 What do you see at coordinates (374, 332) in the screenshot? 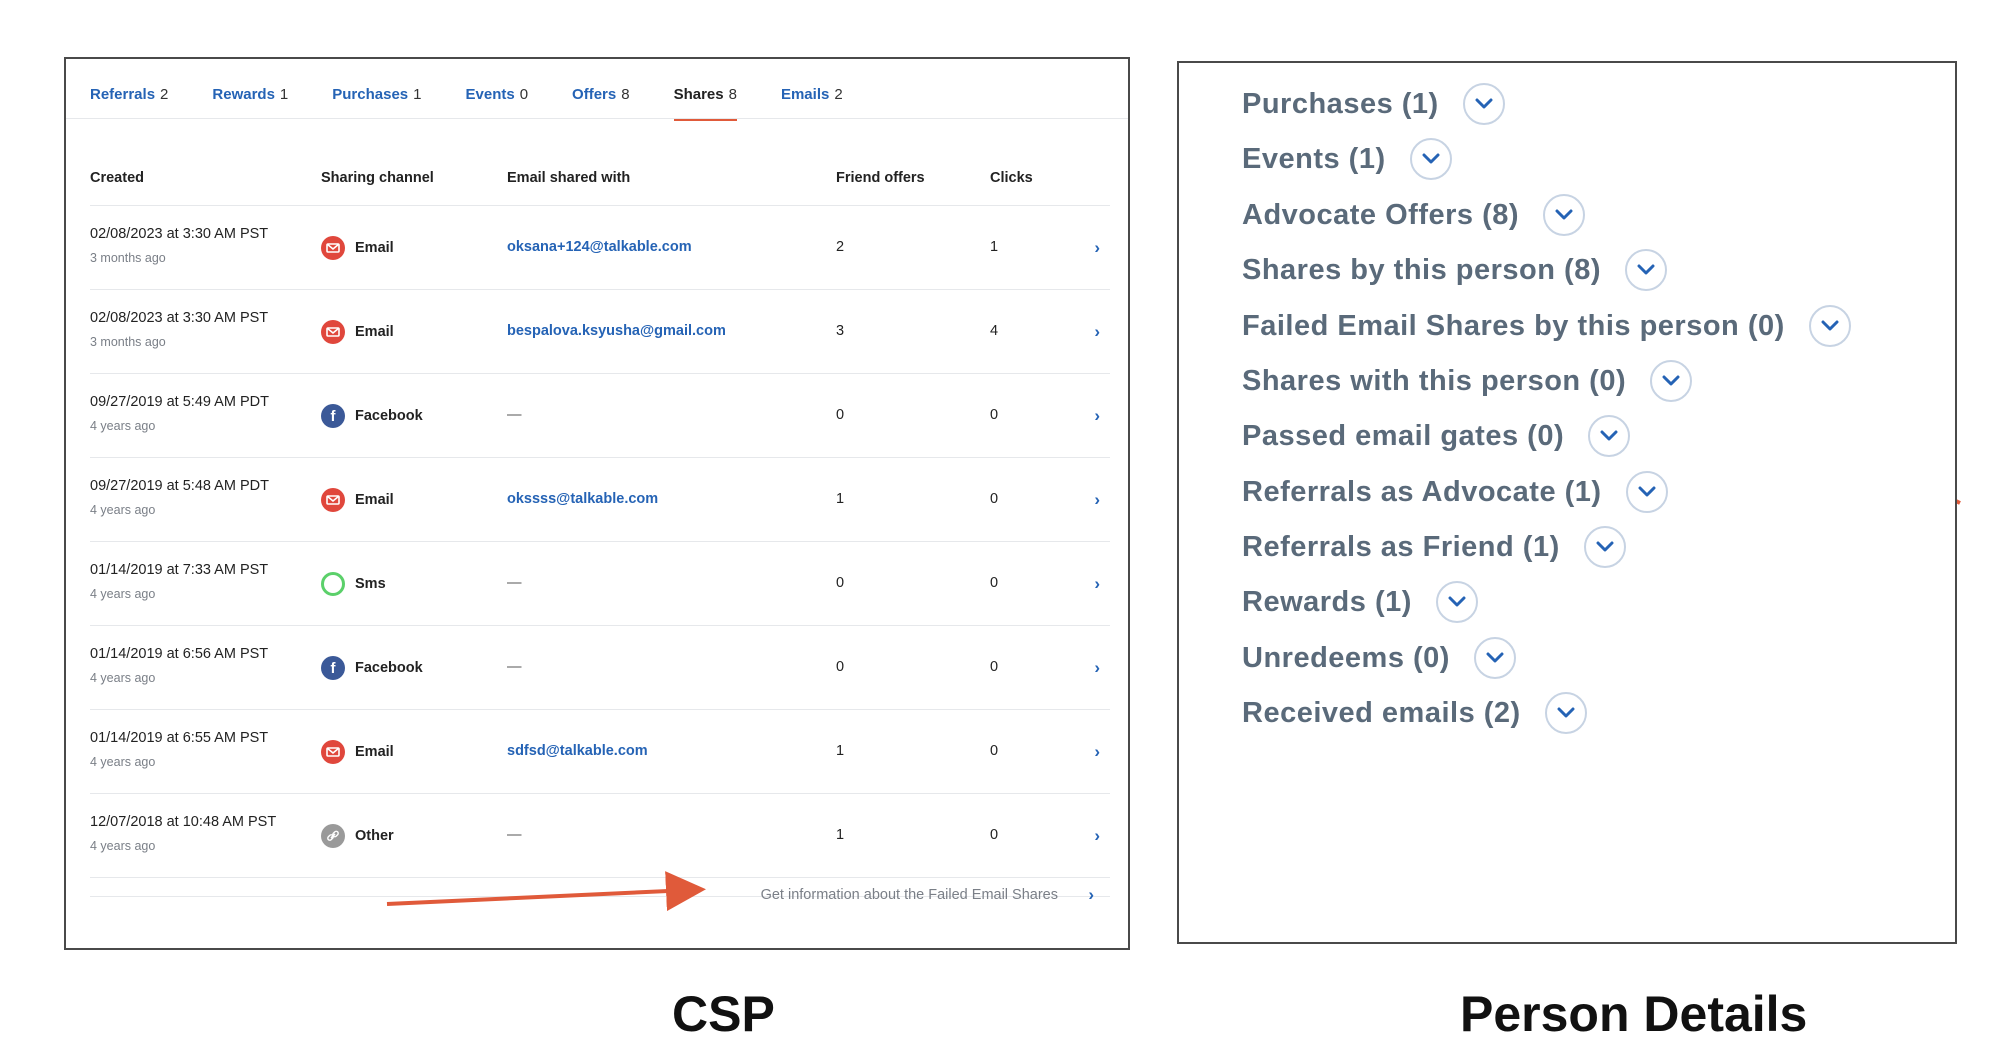
I see `channel-label: Email` at bounding box center [374, 332].